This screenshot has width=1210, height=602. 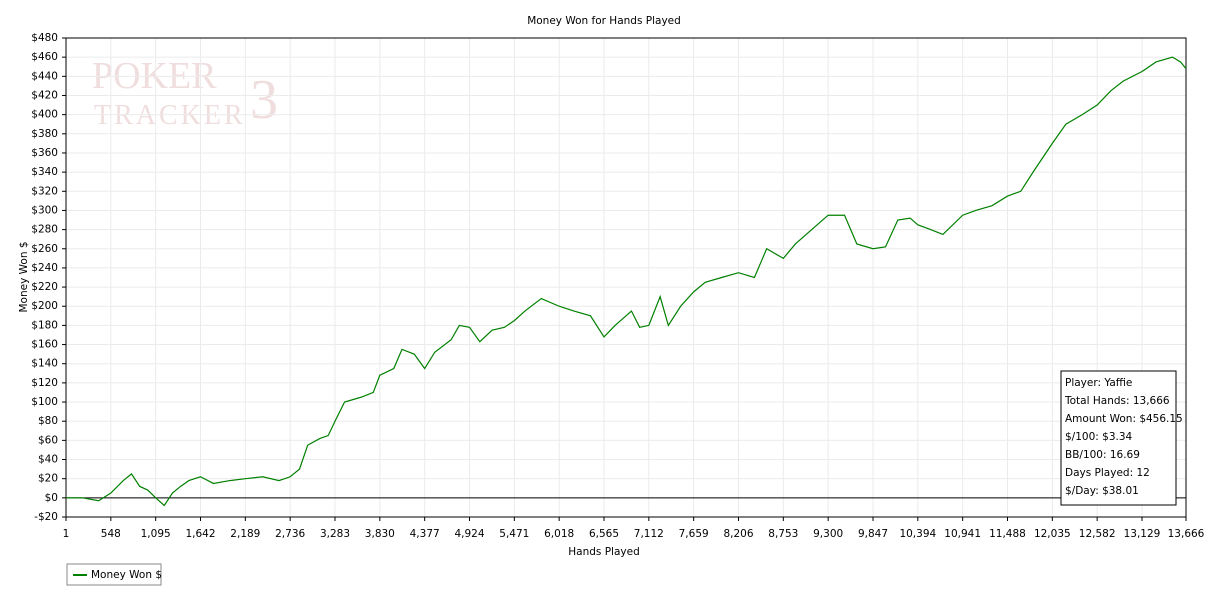 What do you see at coordinates (738, 534) in the screenshot?
I see `x-tick-label: 8,206` at bounding box center [738, 534].